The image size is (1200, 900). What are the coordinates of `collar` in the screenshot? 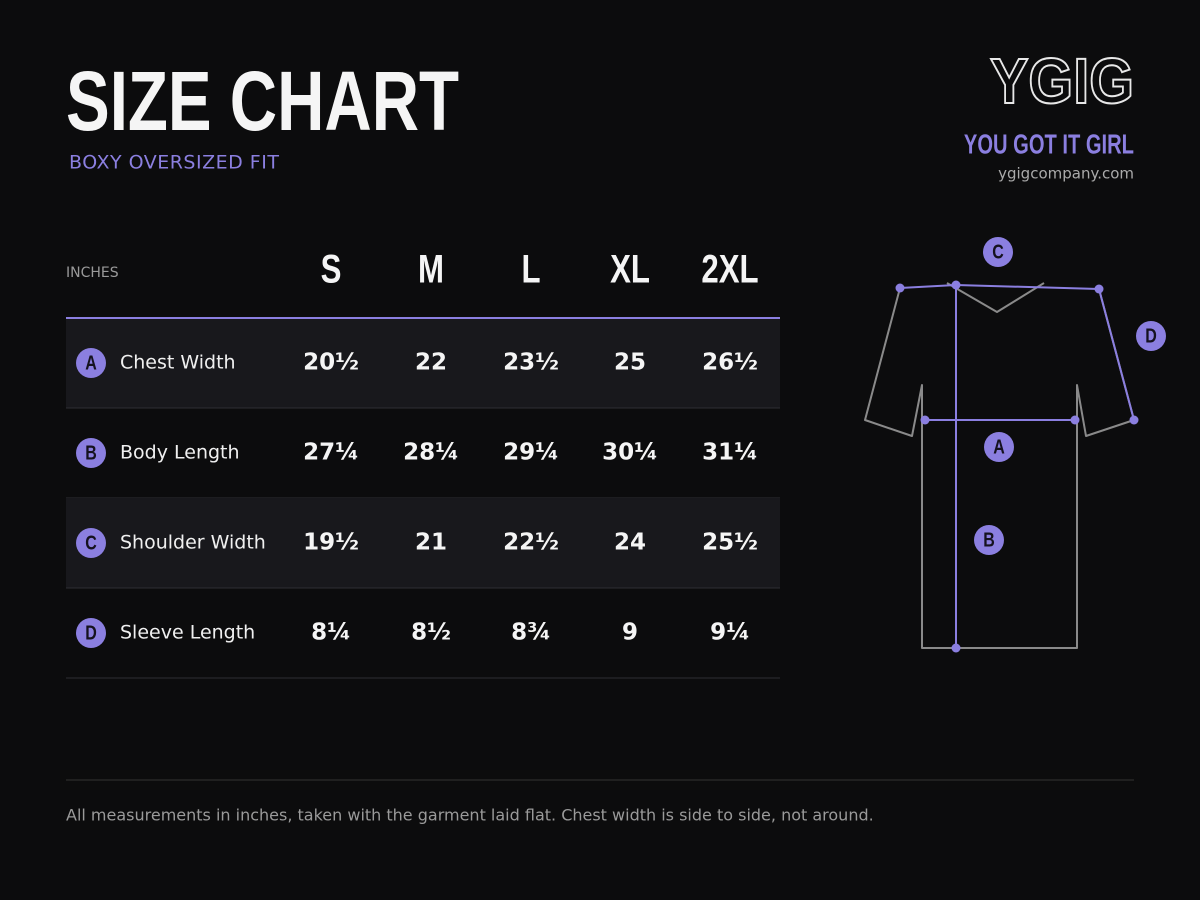 It's located at (995, 297).